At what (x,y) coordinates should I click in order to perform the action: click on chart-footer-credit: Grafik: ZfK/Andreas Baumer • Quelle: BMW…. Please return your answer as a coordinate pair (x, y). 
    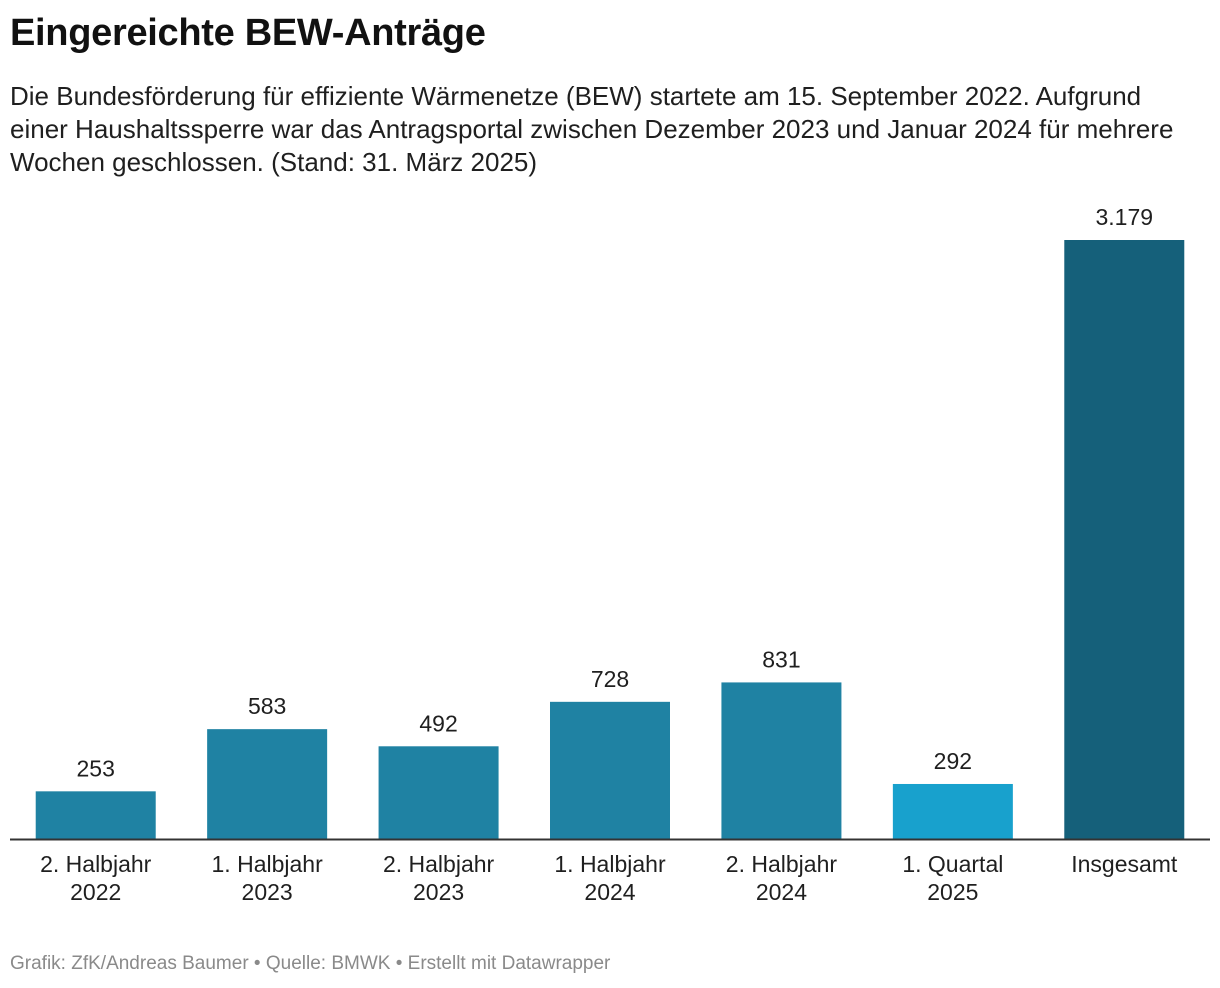
    Looking at the image, I should click on (310, 963).